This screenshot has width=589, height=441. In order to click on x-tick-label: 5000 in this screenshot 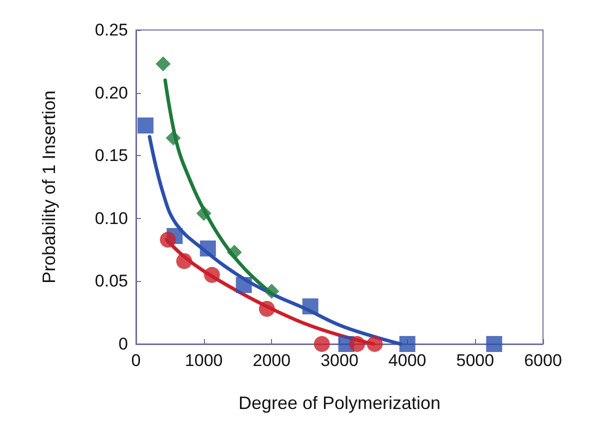, I will do `click(475, 360)`.